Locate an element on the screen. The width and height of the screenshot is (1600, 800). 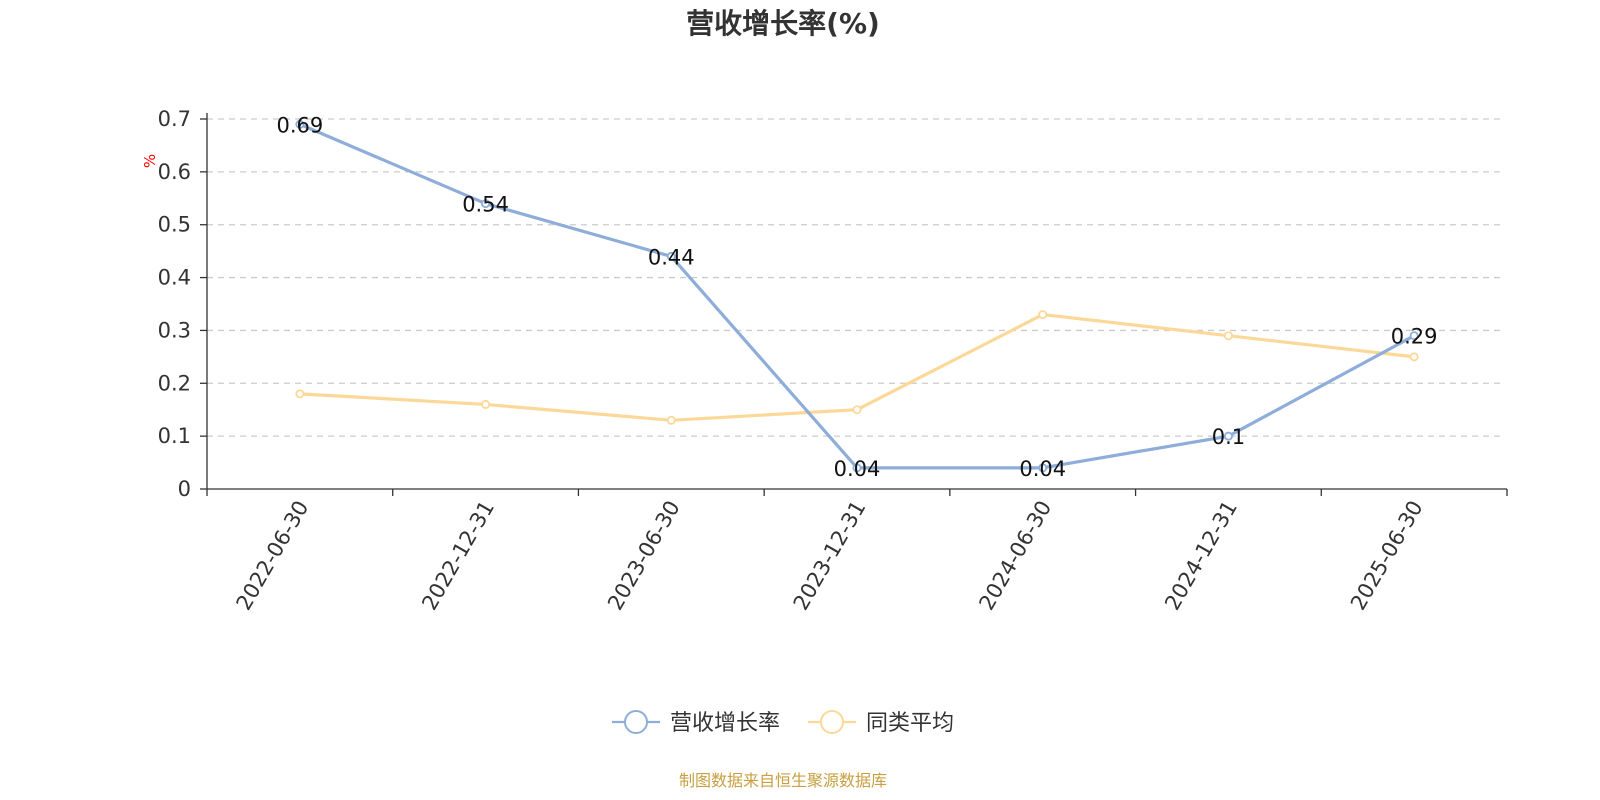
y-tick-label: 0.1 is located at coordinates (174, 436).